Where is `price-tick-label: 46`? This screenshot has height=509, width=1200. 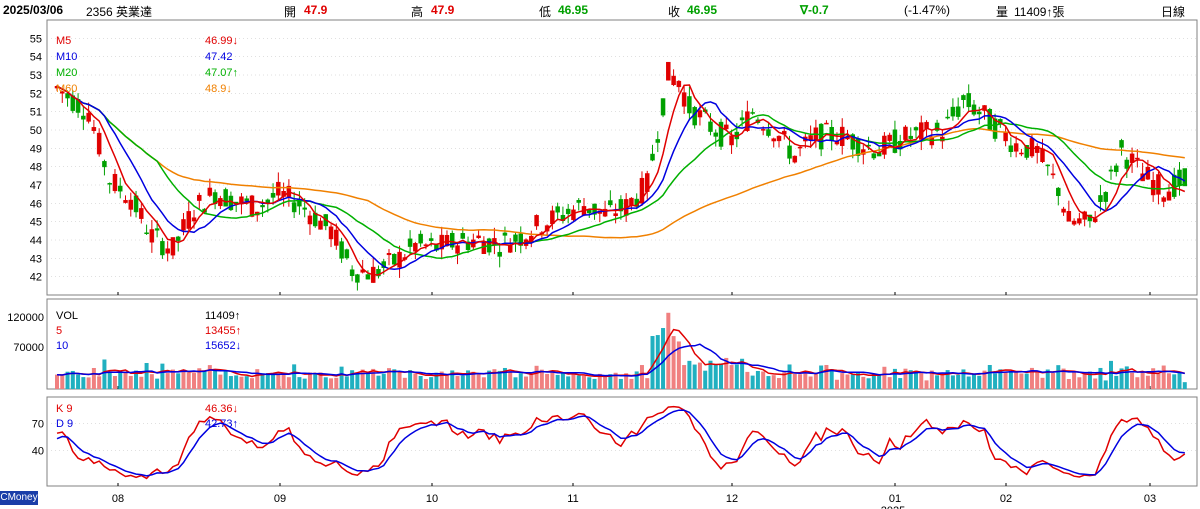 price-tick-label: 46 is located at coordinates (36, 204).